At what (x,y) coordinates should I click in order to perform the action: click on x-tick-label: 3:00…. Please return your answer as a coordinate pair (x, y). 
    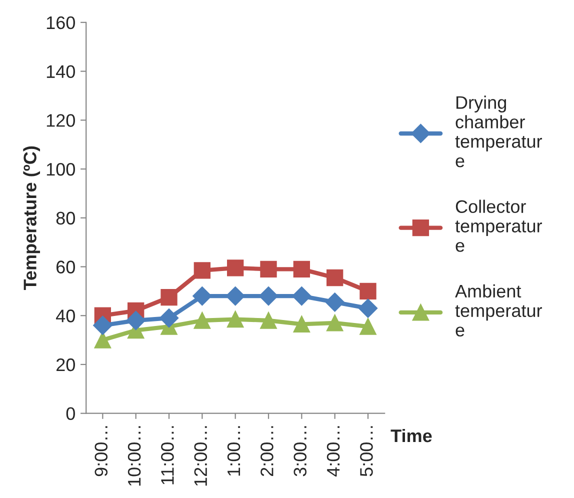
    Looking at the image, I should click on (300, 451).